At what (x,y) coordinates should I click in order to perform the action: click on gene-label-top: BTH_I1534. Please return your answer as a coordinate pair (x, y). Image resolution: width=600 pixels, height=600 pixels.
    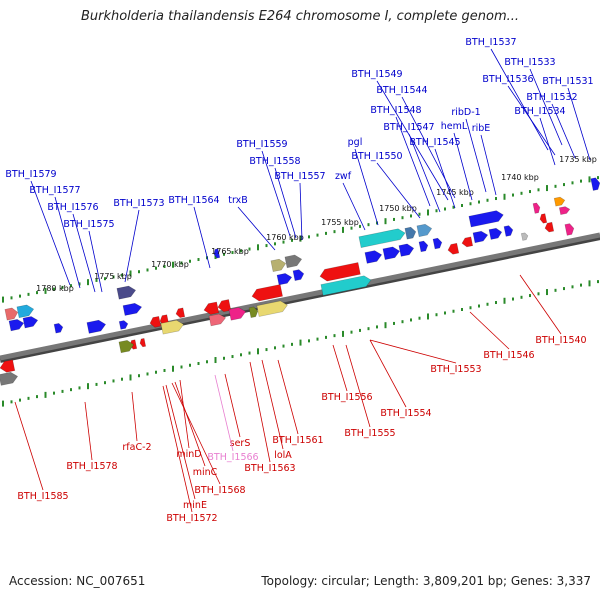
    Looking at the image, I should click on (539, 111).